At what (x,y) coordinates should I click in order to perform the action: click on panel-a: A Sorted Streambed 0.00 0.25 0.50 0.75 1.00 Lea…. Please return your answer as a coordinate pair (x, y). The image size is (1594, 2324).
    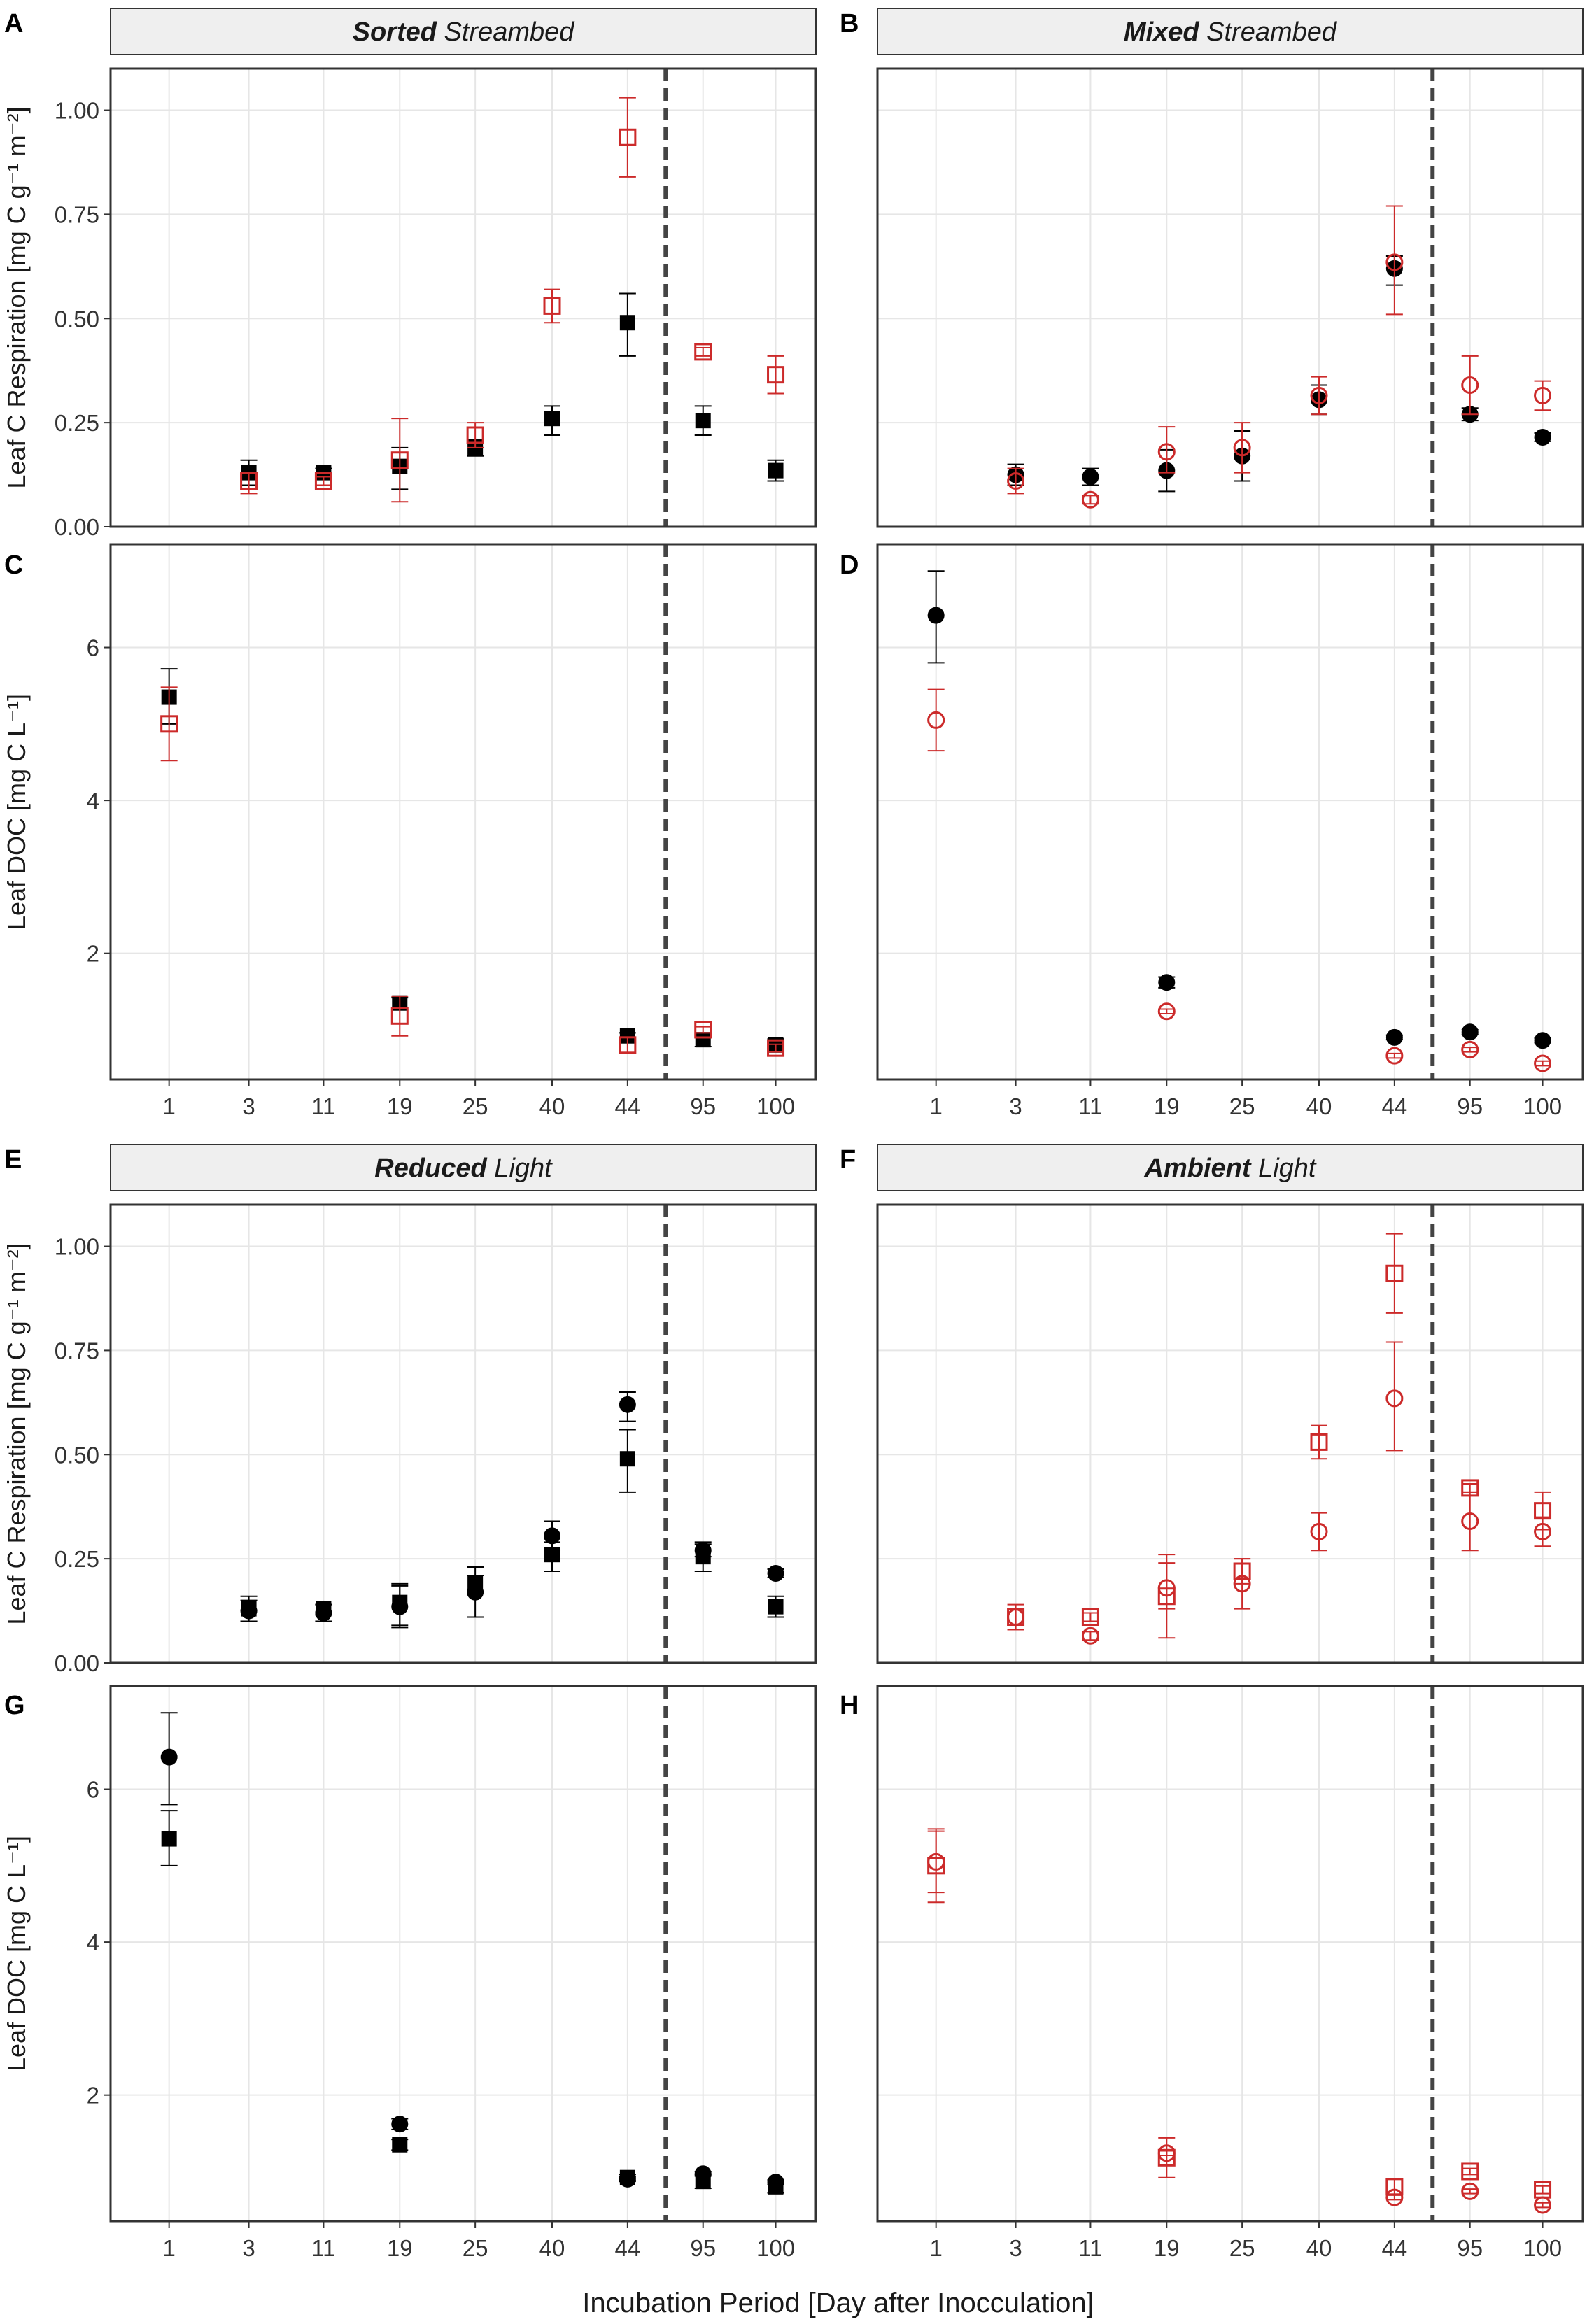
    Looking at the image, I should click on (409, 274).